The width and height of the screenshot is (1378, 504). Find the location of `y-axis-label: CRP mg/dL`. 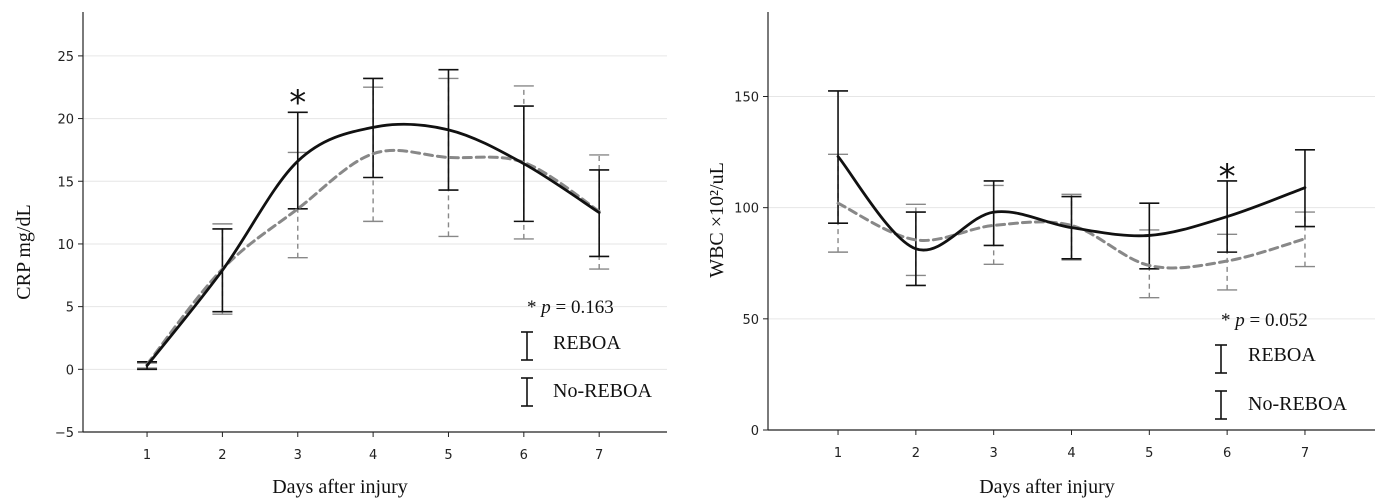

y-axis-label: CRP mg/dL is located at coordinates (24, 251).